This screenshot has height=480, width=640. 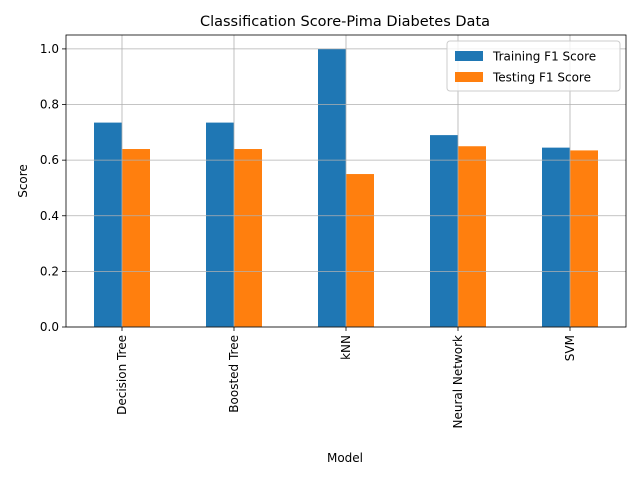 I want to click on x-axis-label: Model, so click(x=345, y=458).